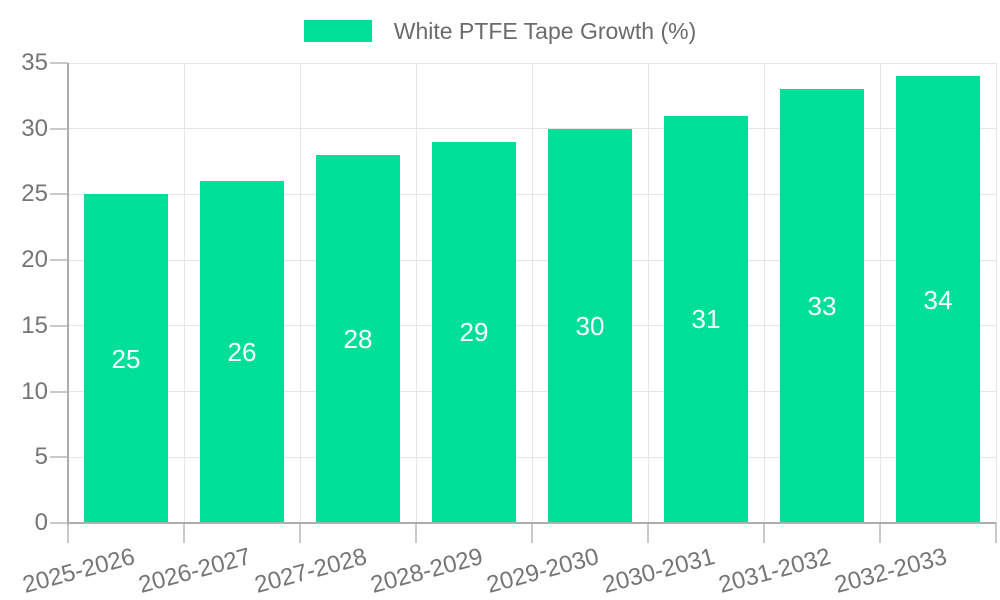 This screenshot has height=600, width=1000. What do you see at coordinates (34, 128) in the screenshot?
I see `y-axis-label: 30` at bounding box center [34, 128].